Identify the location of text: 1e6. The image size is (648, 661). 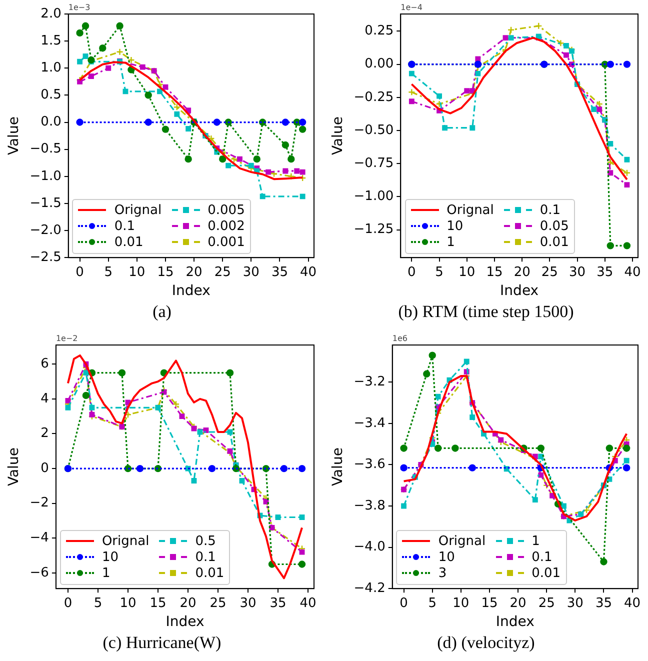
(400, 339).